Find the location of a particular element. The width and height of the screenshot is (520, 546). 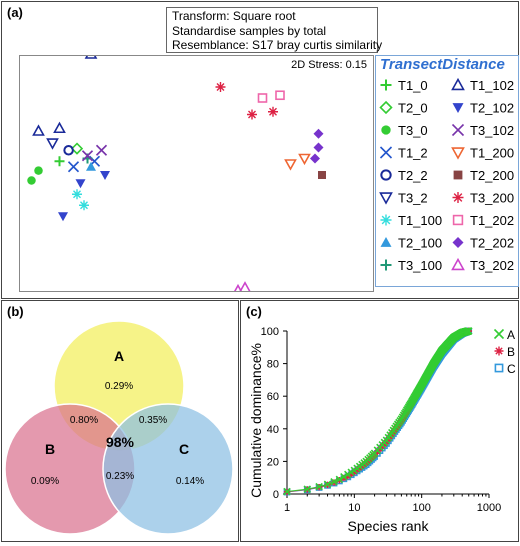

dominance-legend-label-b: B is located at coordinates (511, 352).